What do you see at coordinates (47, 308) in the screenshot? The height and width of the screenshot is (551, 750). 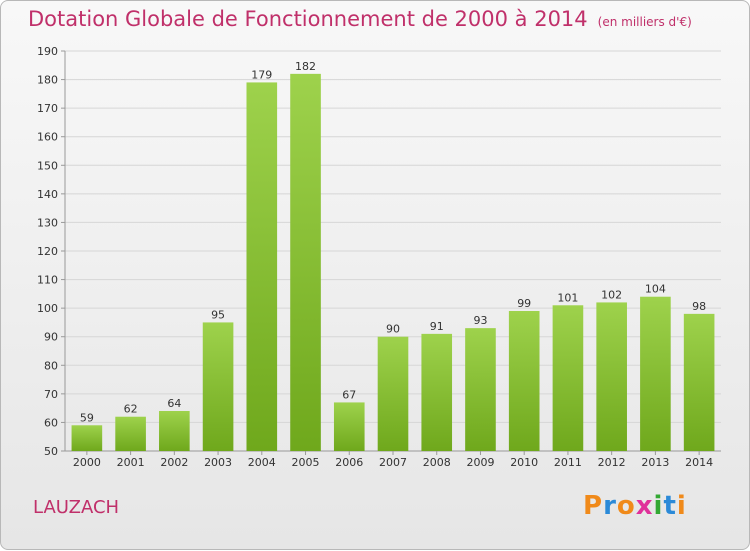 I see `y-tick-label: 100` at bounding box center [47, 308].